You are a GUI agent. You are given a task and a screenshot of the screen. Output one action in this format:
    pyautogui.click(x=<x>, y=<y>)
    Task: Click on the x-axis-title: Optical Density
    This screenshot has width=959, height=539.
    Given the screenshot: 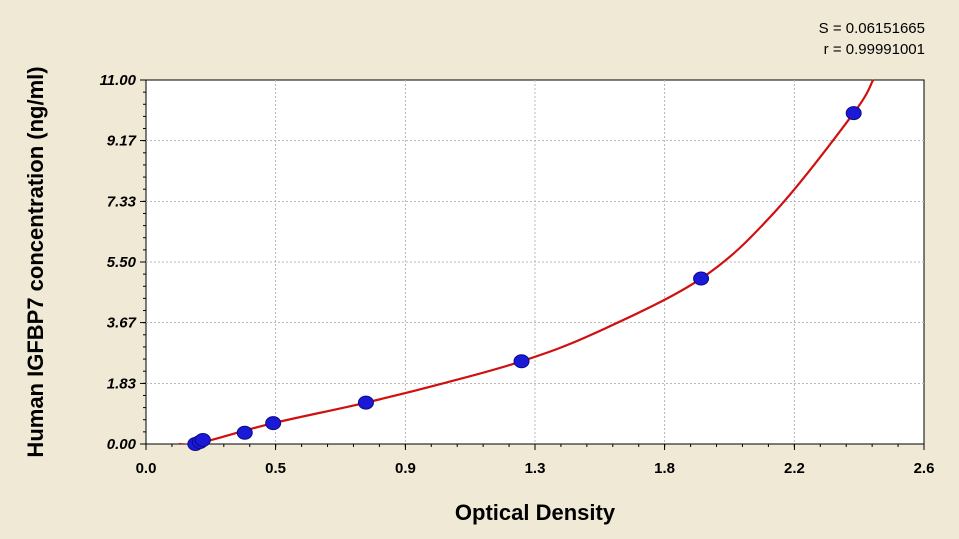 What is the action you would take?
    pyautogui.click(x=535, y=512)
    